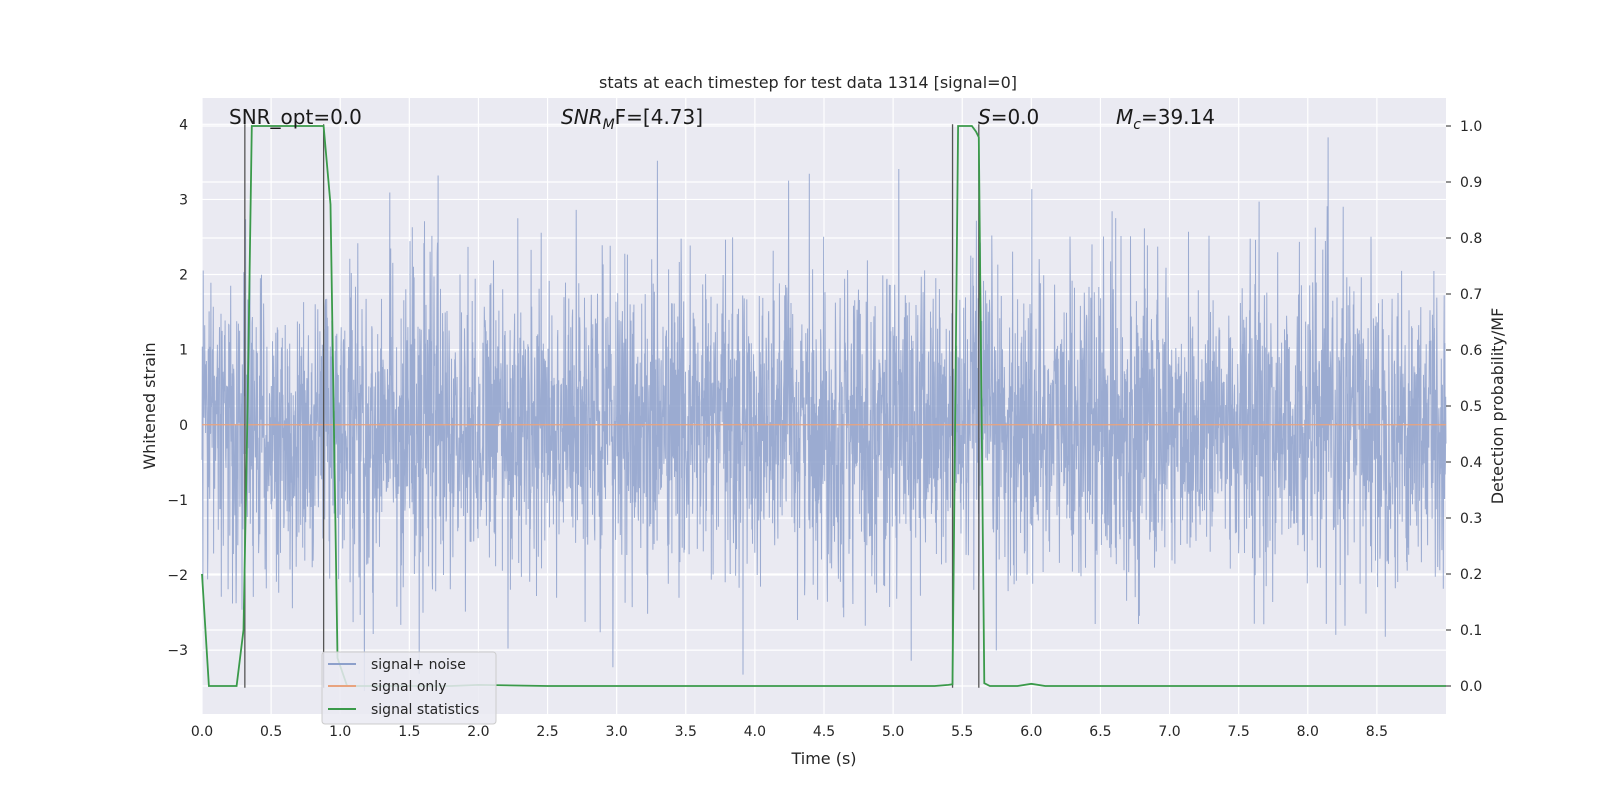 The image size is (1600, 800). I want to click on y-right-tick-label: 0.9, so click(1471, 183).